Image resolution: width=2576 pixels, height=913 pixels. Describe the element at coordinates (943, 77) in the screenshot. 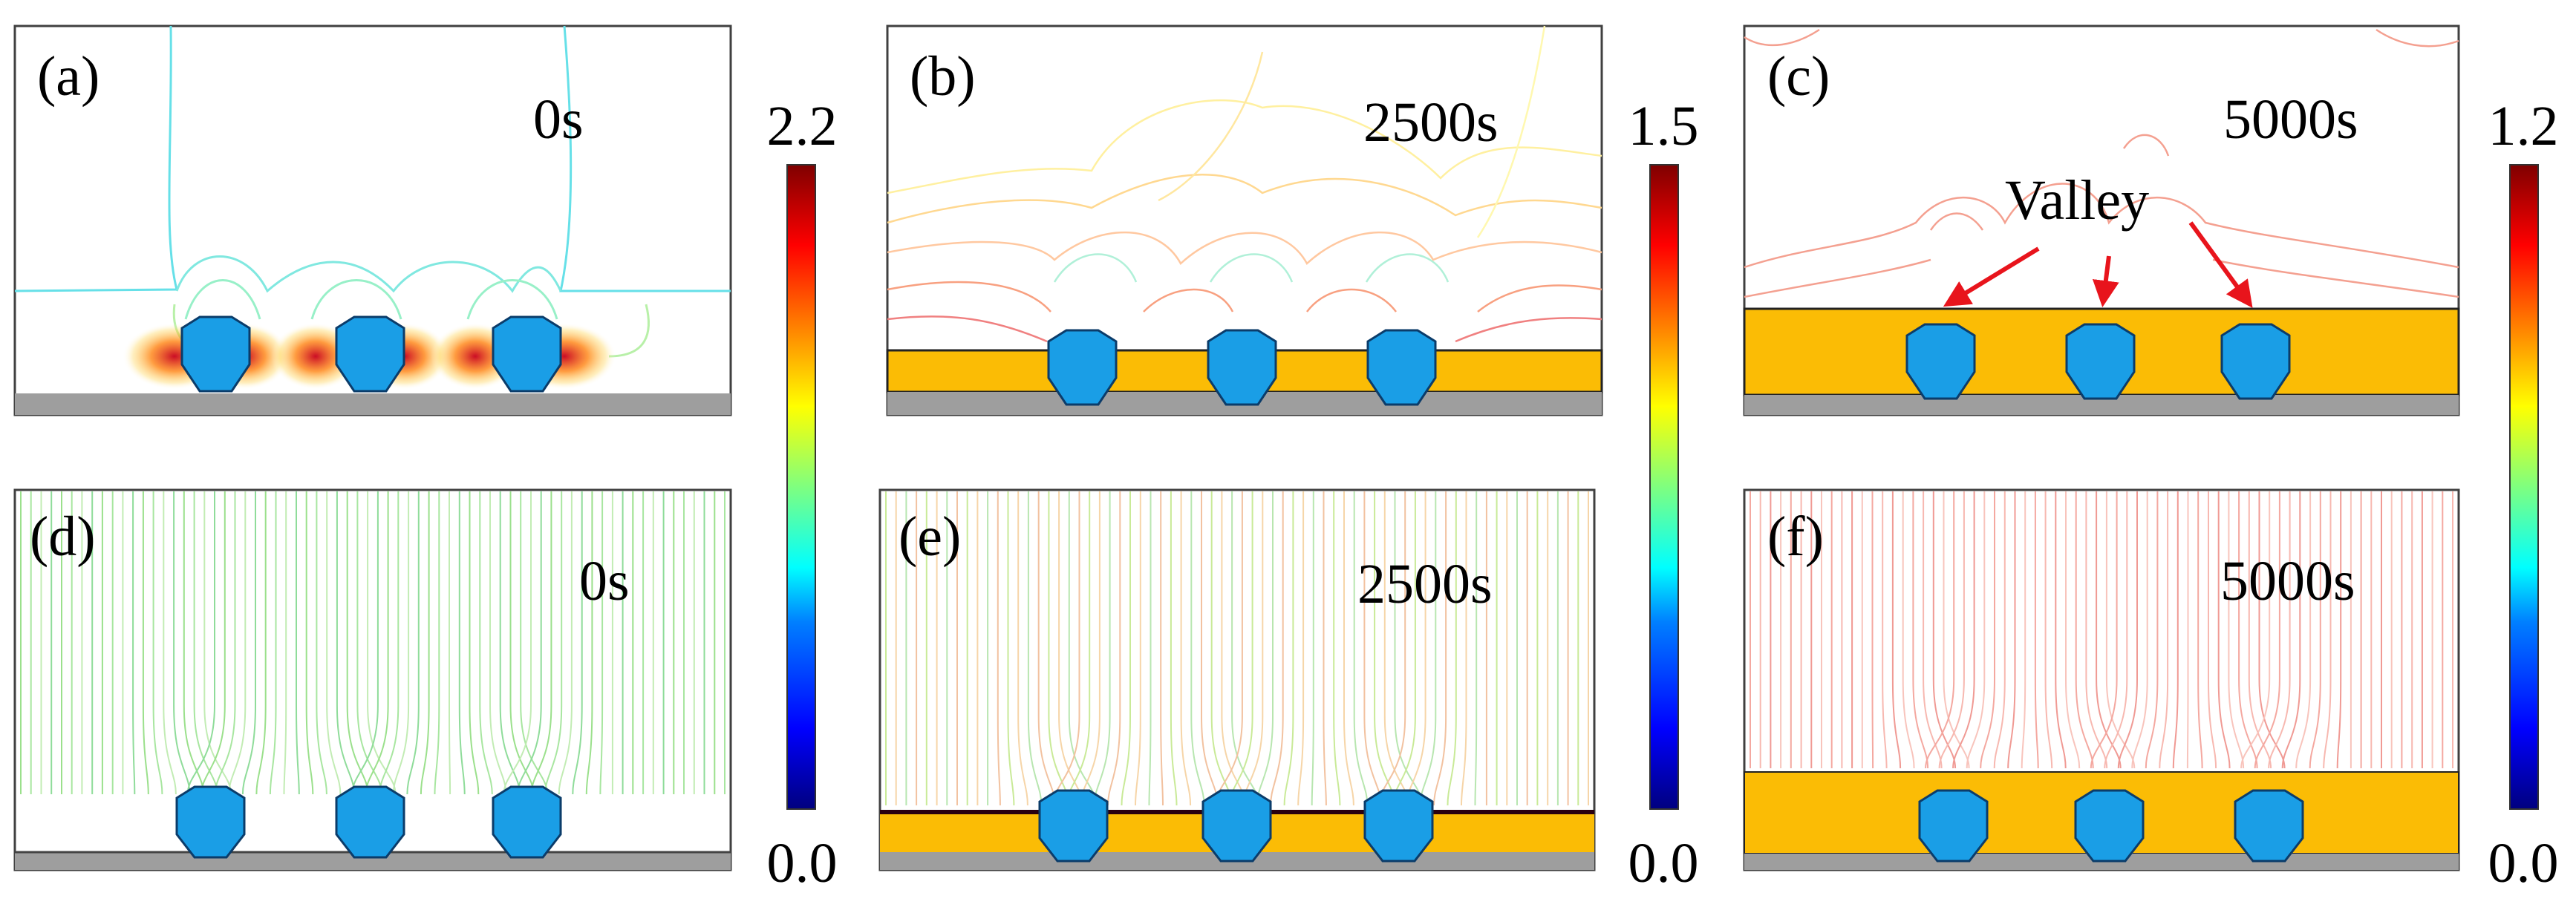

I see `panel-label: (b)` at that location.